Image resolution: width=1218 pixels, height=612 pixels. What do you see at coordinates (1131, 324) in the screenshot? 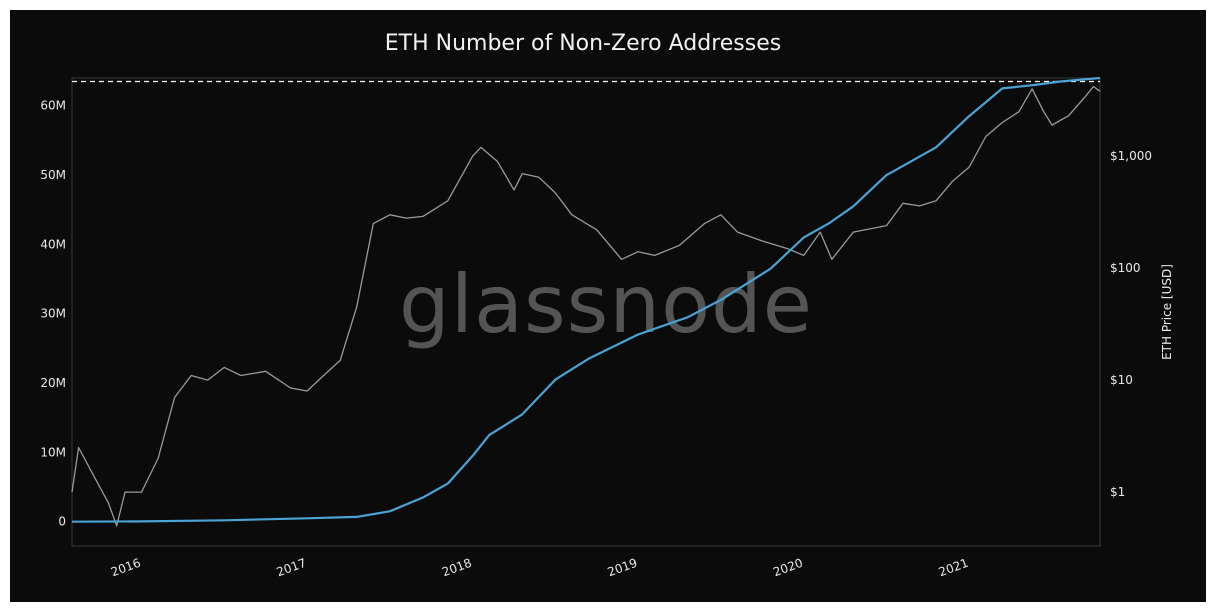
I see `y-right-axis: $1 $10 $100 $1,000` at bounding box center [1131, 324].